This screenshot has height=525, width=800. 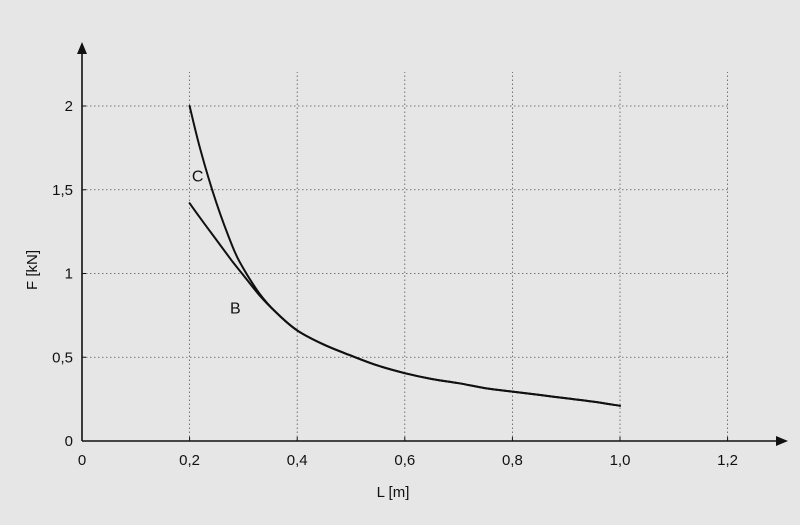 What do you see at coordinates (69, 106) in the screenshot?
I see `y-tick-label: 2` at bounding box center [69, 106].